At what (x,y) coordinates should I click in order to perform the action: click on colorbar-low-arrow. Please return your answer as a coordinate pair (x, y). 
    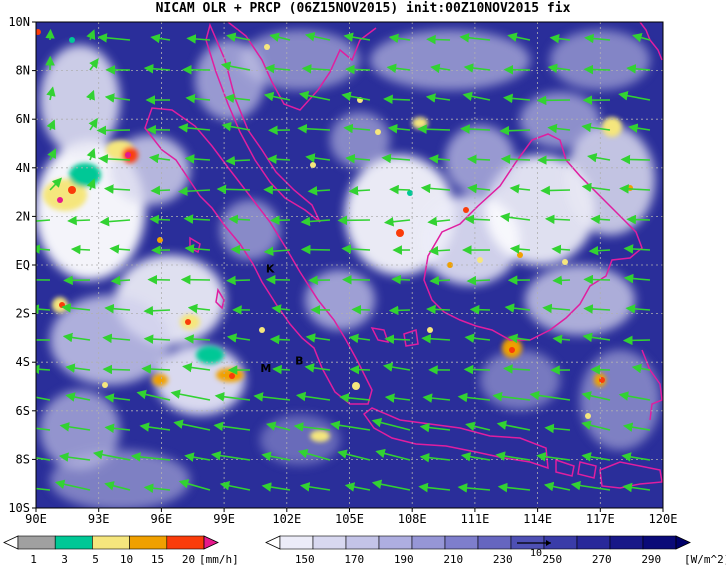
    Looking at the image, I should click on (11, 542).